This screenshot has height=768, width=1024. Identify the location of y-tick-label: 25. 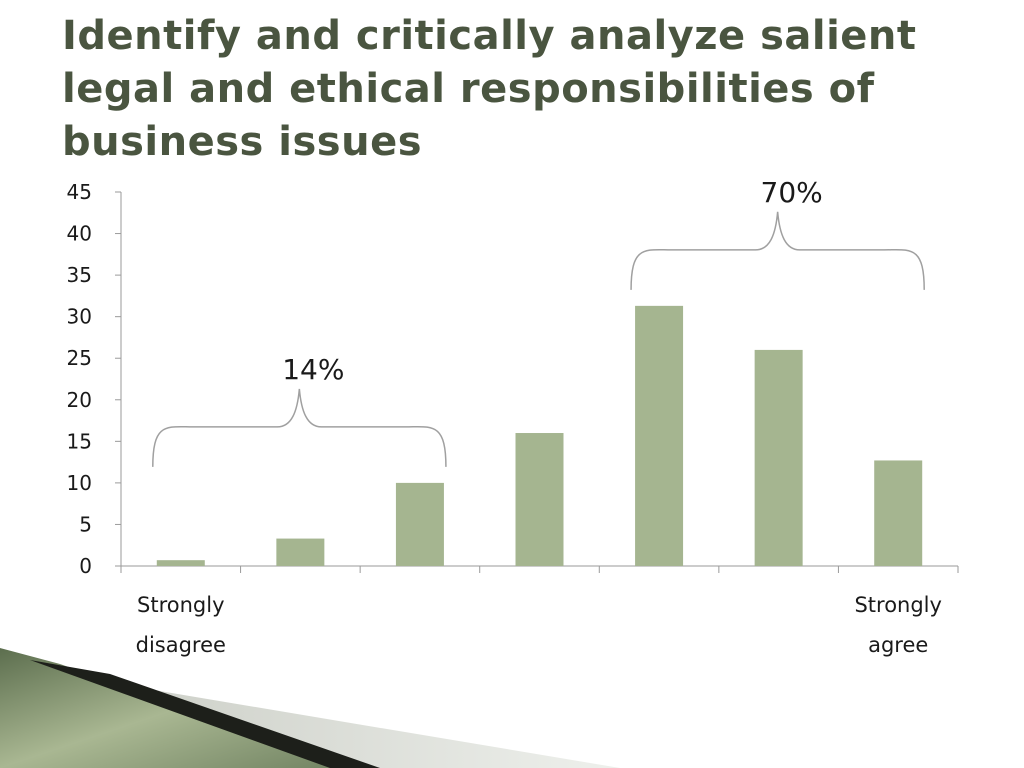
(79, 358).